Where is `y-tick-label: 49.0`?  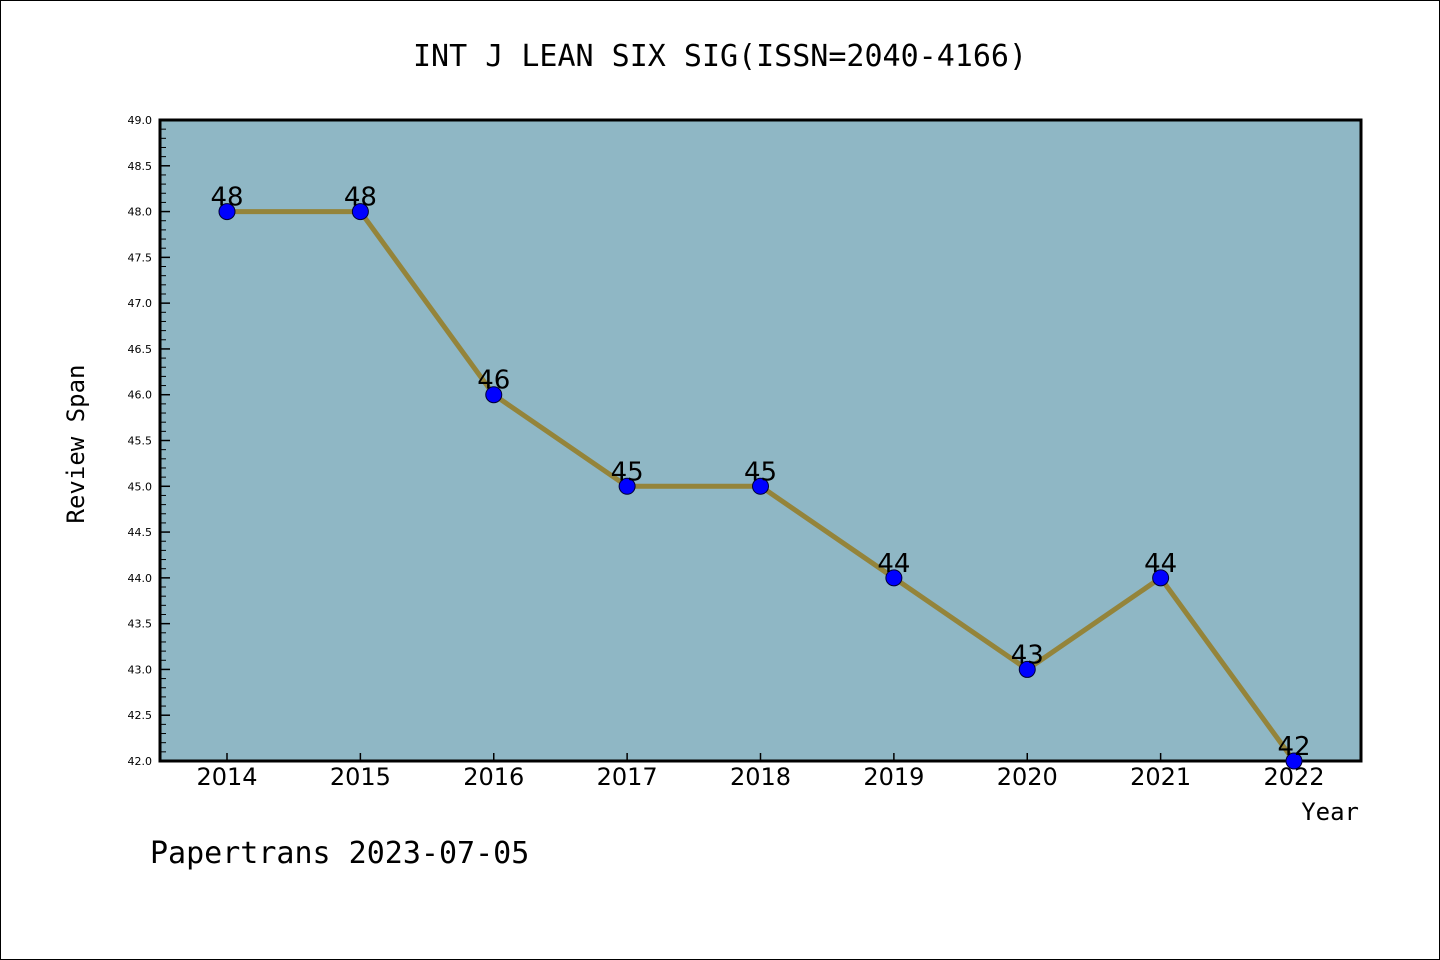 y-tick-label: 49.0 is located at coordinates (140, 120).